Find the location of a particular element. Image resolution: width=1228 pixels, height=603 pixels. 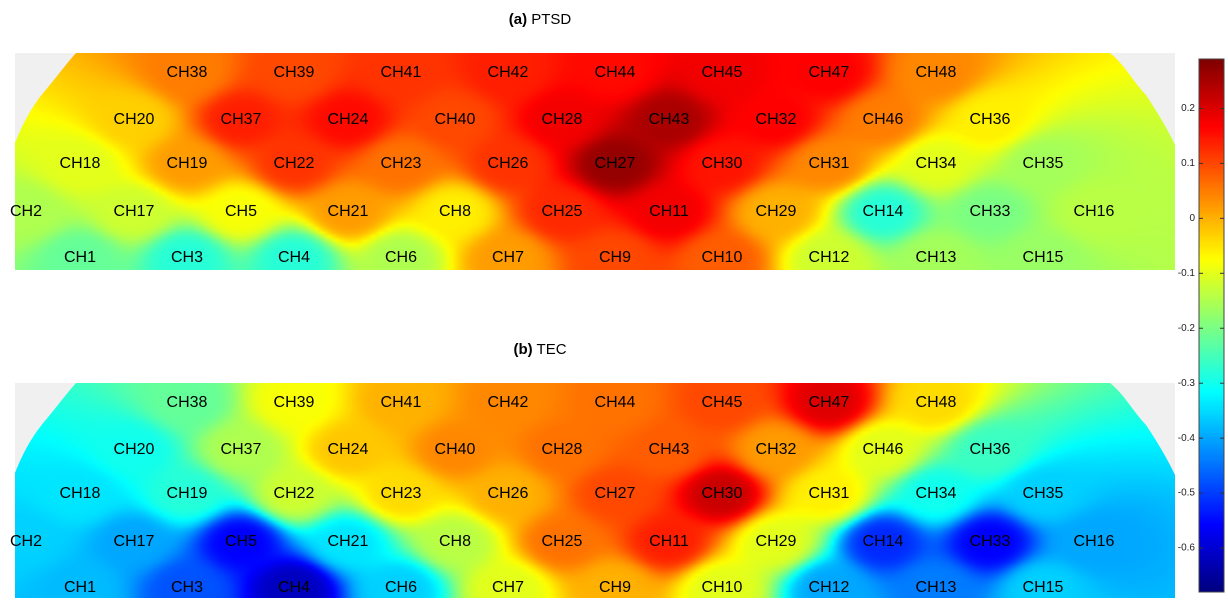

panel-b-title: (b) TEC is located at coordinates (539, 349).